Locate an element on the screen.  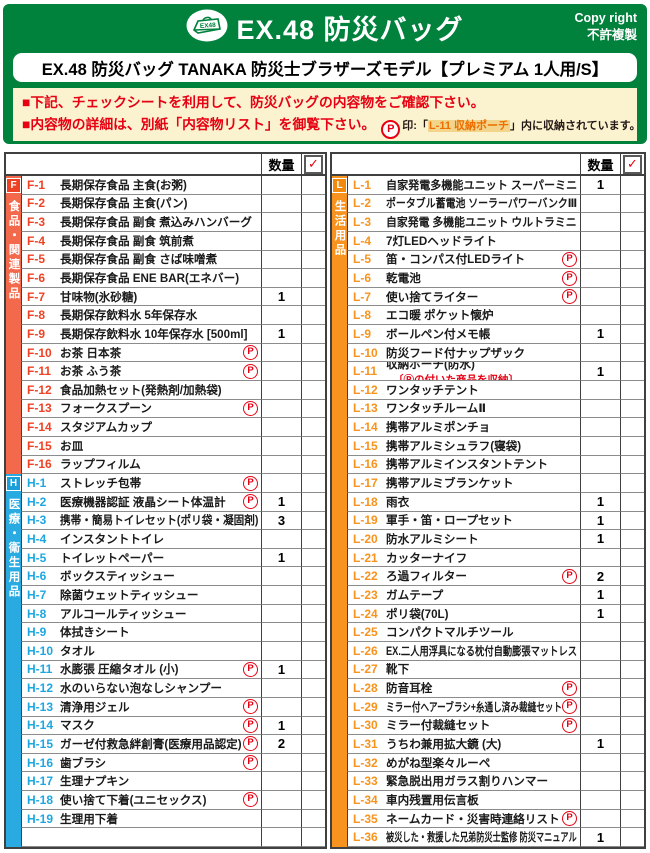
item-name: 医療機器認証 液晶シート体温計 is located at coordinates (143, 502).